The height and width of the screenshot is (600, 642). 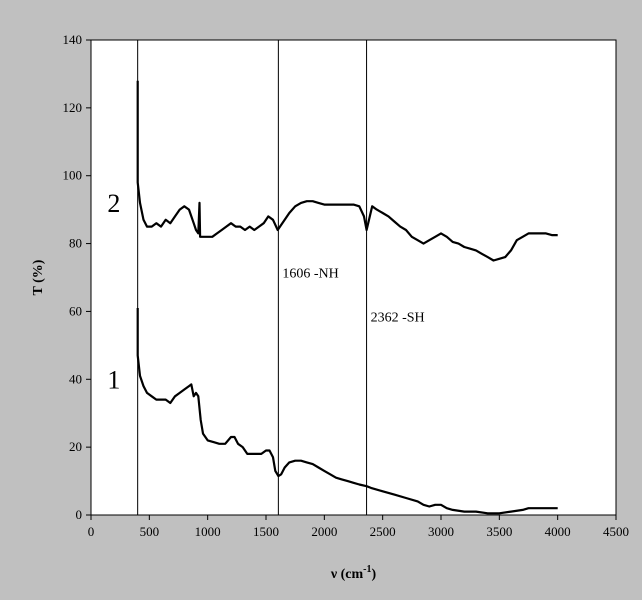 I want to click on reference-line-label: 1606 -NH, so click(x=310, y=274).